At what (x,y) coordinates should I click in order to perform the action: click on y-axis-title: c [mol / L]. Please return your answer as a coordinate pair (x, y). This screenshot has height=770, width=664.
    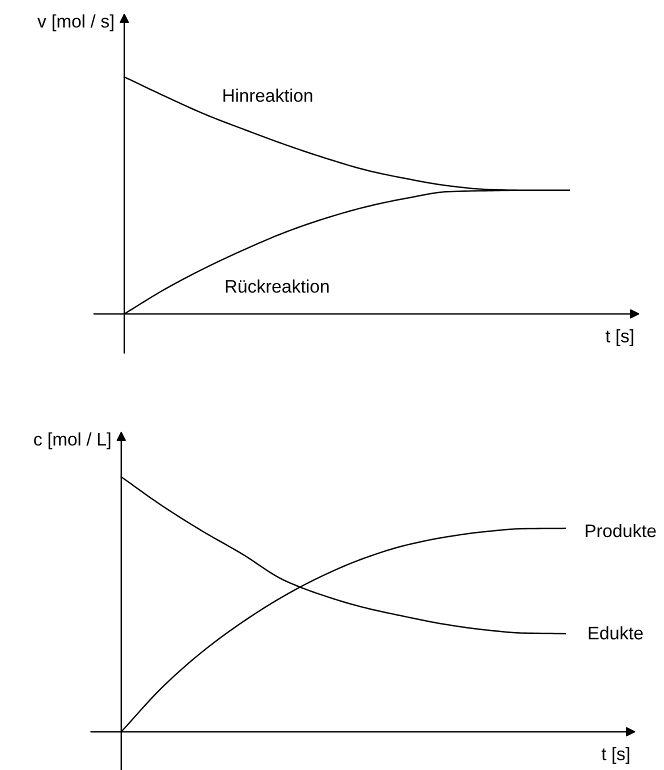
    Looking at the image, I should click on (72, 441).